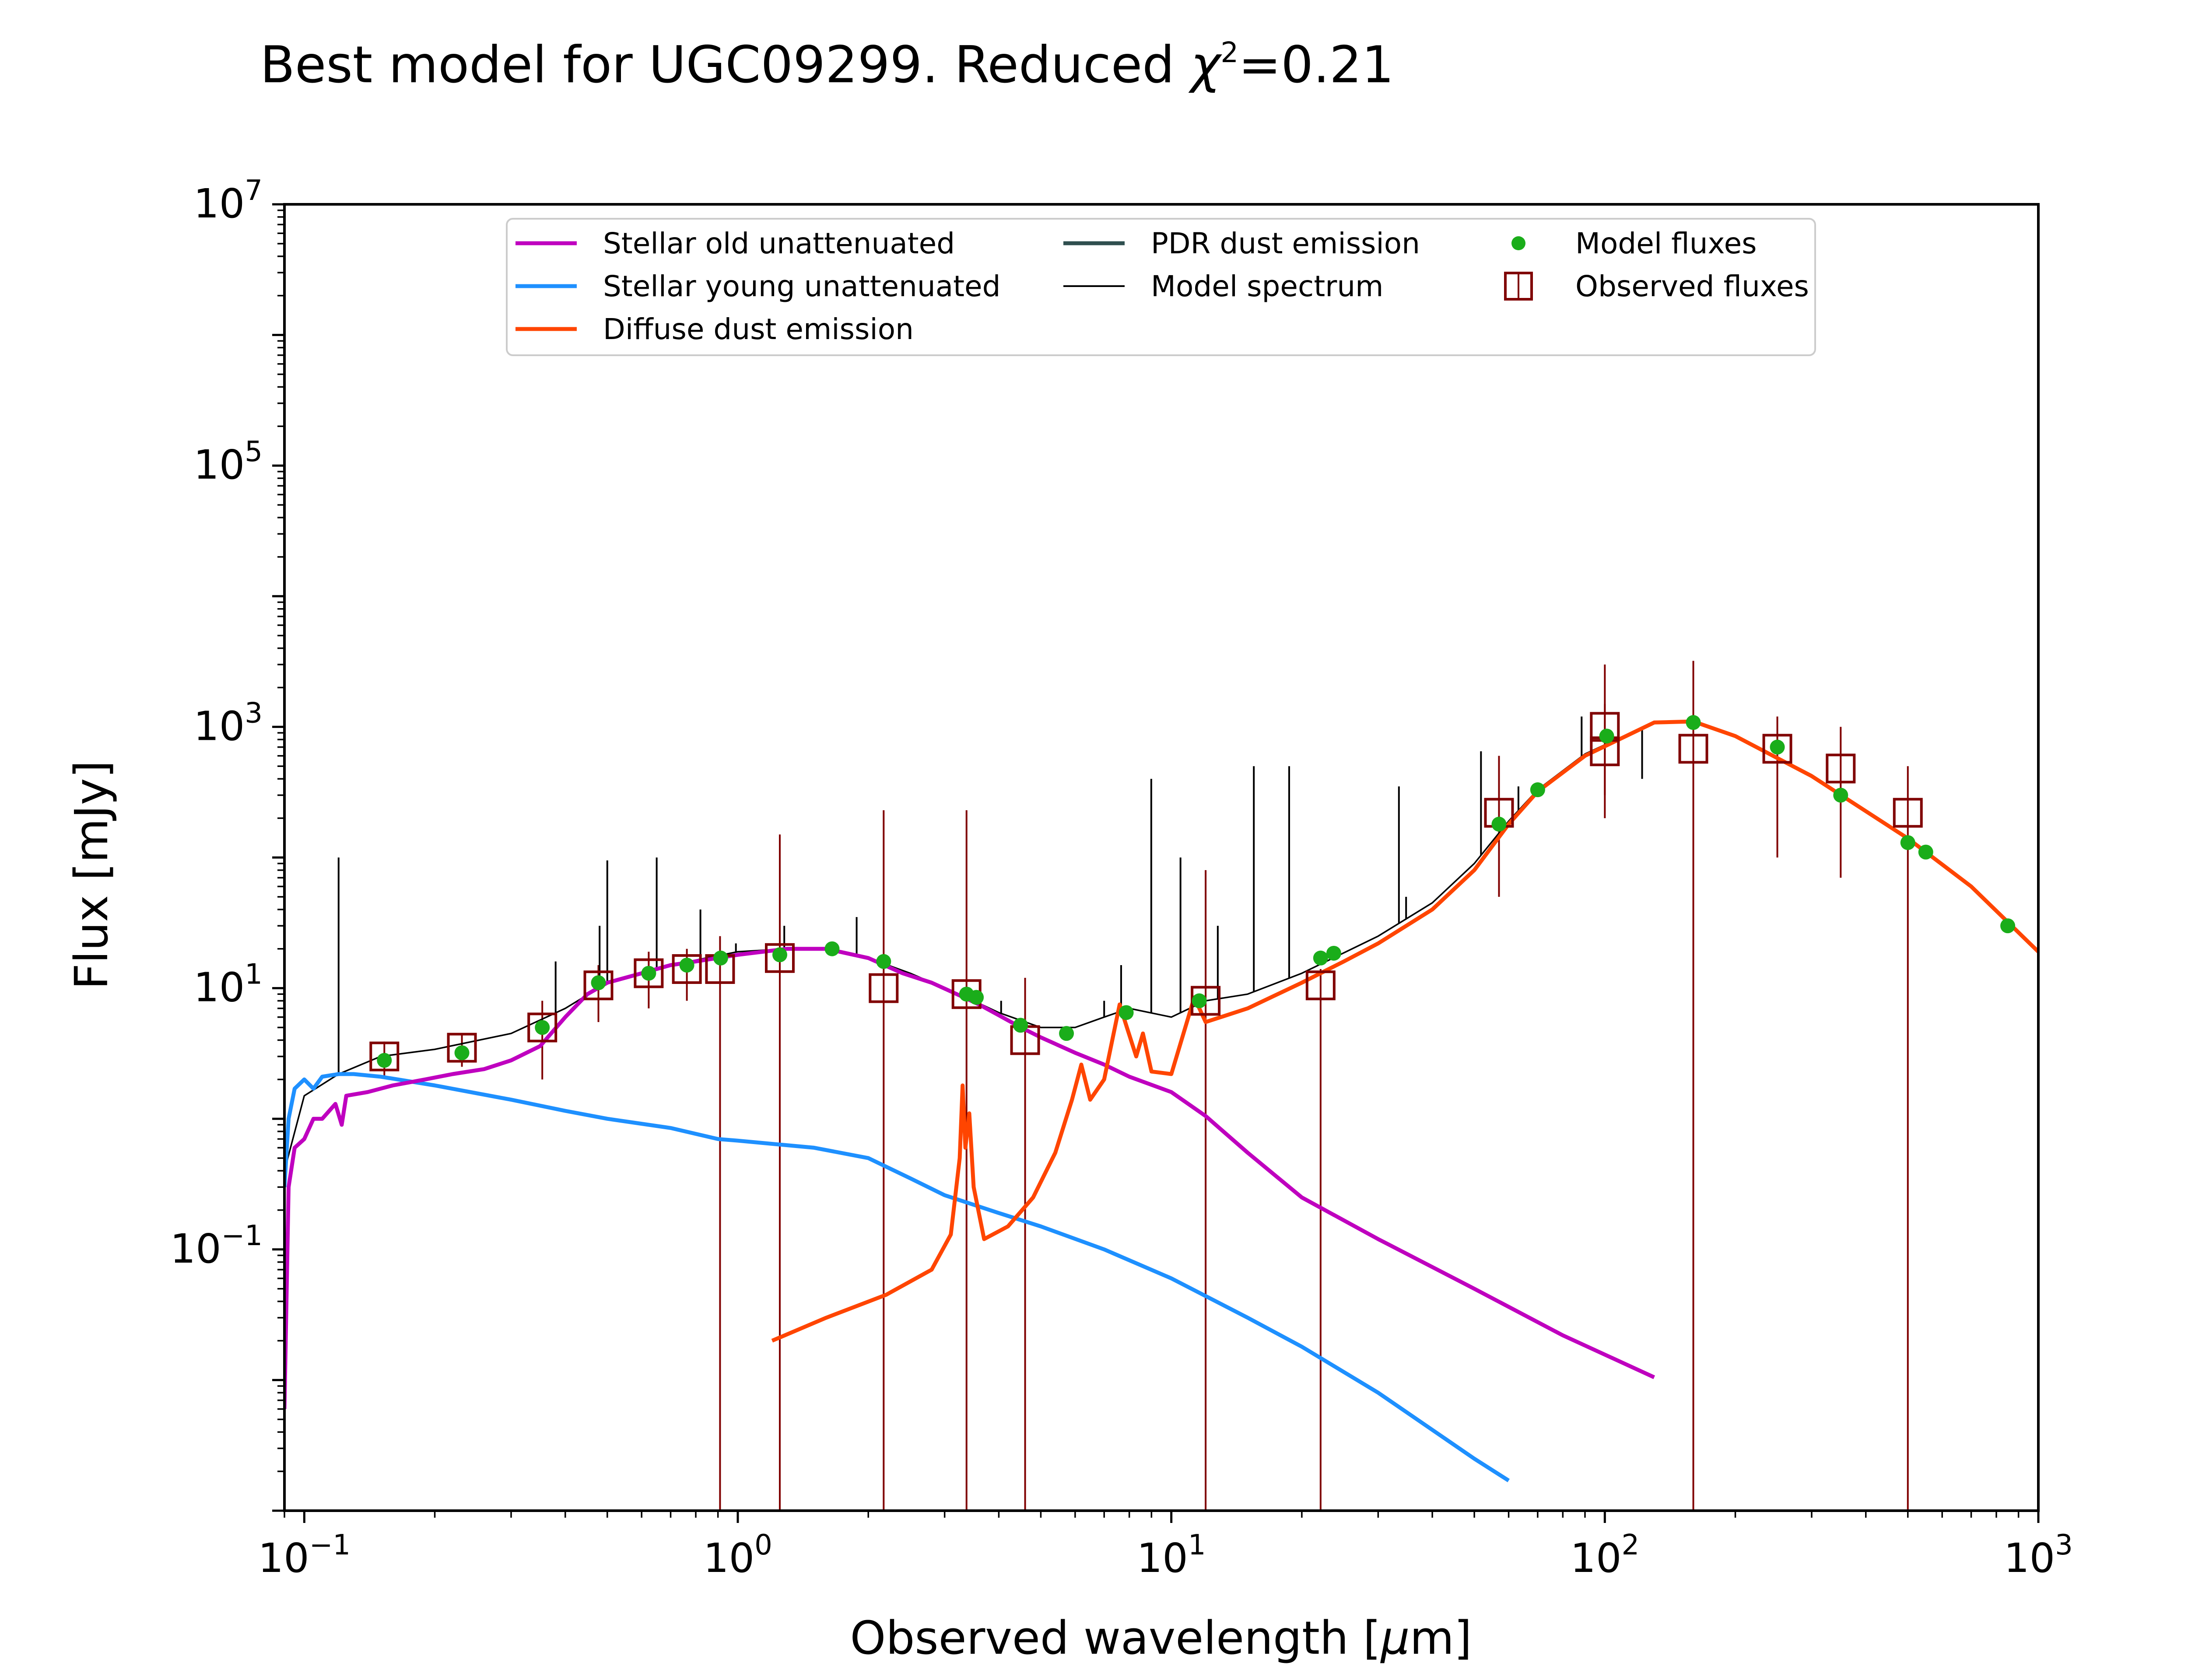 This screenshot has height=1680, width=2188. What do you see at coordinates (737, 1555) in the screenshot?
I see `x-tick-label-1: 10⁰` at bounding box center [737, 1555].